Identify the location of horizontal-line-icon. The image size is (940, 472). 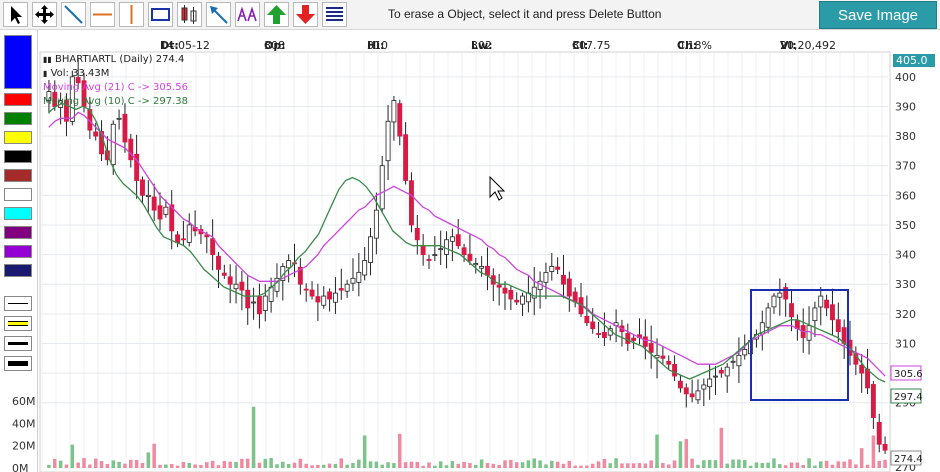
(102, 14).